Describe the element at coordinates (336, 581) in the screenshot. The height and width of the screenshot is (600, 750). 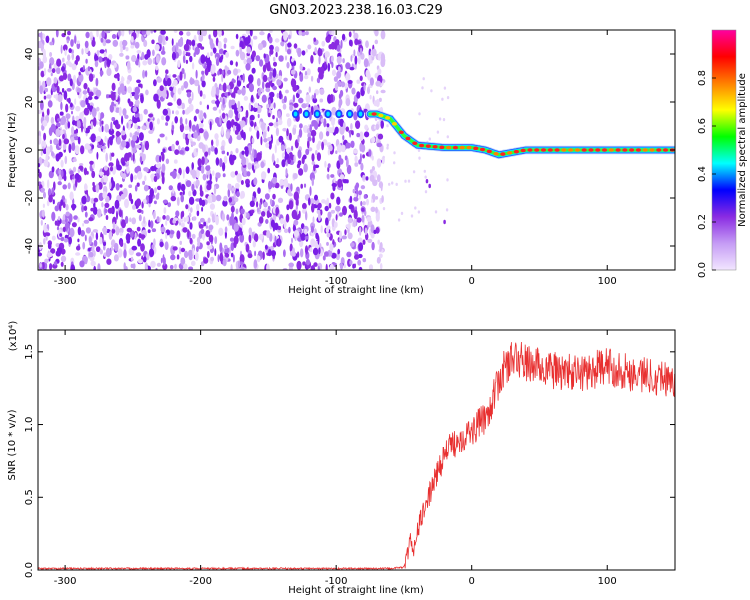
I see `snr-x-tick-label: -100` at that location.